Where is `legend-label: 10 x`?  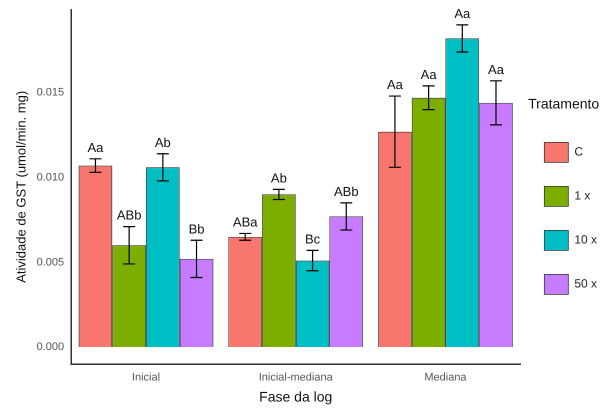 legend-label: 10 x is located at coordinates (586, 239).